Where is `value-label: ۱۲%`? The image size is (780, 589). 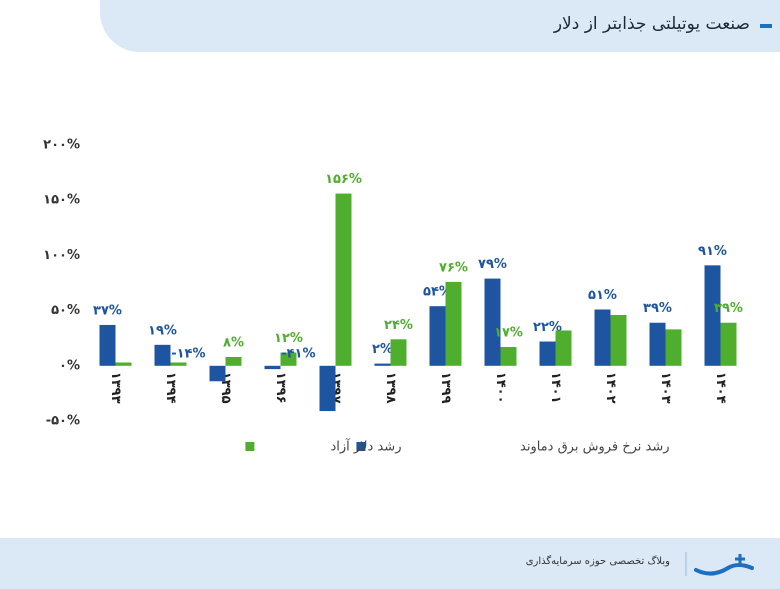
value-label: ۱۲% is located at coordinates (288, 338).